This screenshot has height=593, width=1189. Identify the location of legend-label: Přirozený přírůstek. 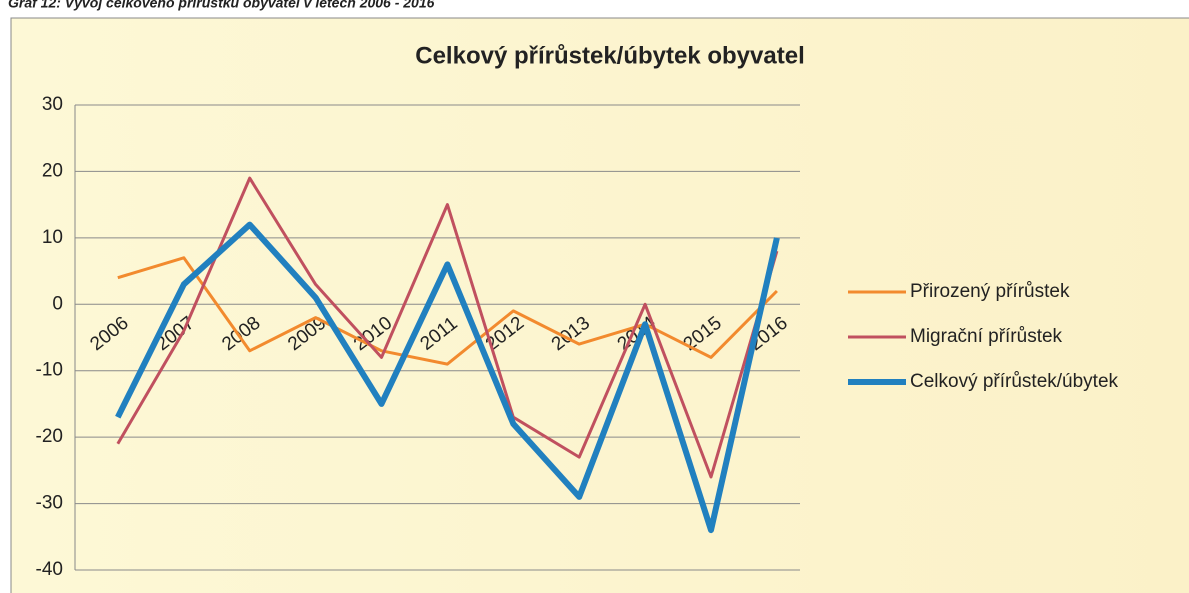
(990, 291).